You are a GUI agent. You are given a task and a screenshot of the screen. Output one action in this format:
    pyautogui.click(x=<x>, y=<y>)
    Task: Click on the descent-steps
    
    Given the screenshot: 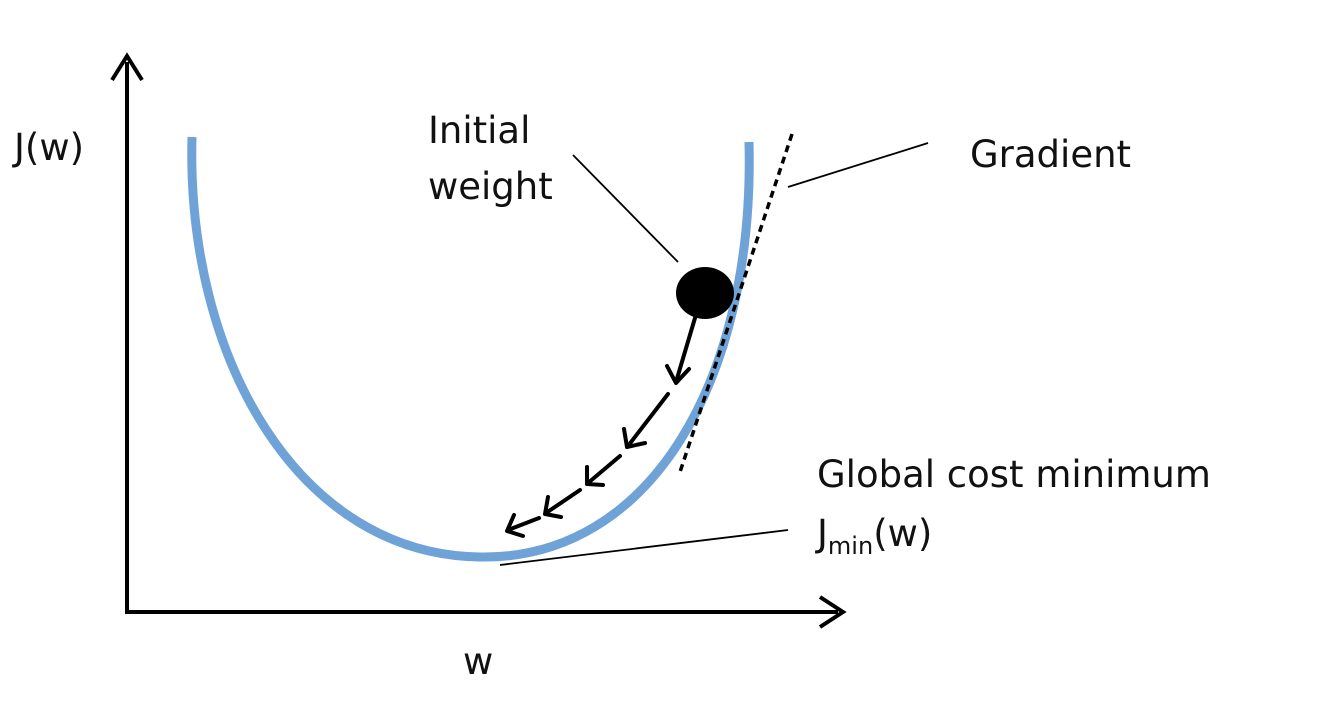 What is the action you would take?
    pyautogui.click(x=601, y=427)
    